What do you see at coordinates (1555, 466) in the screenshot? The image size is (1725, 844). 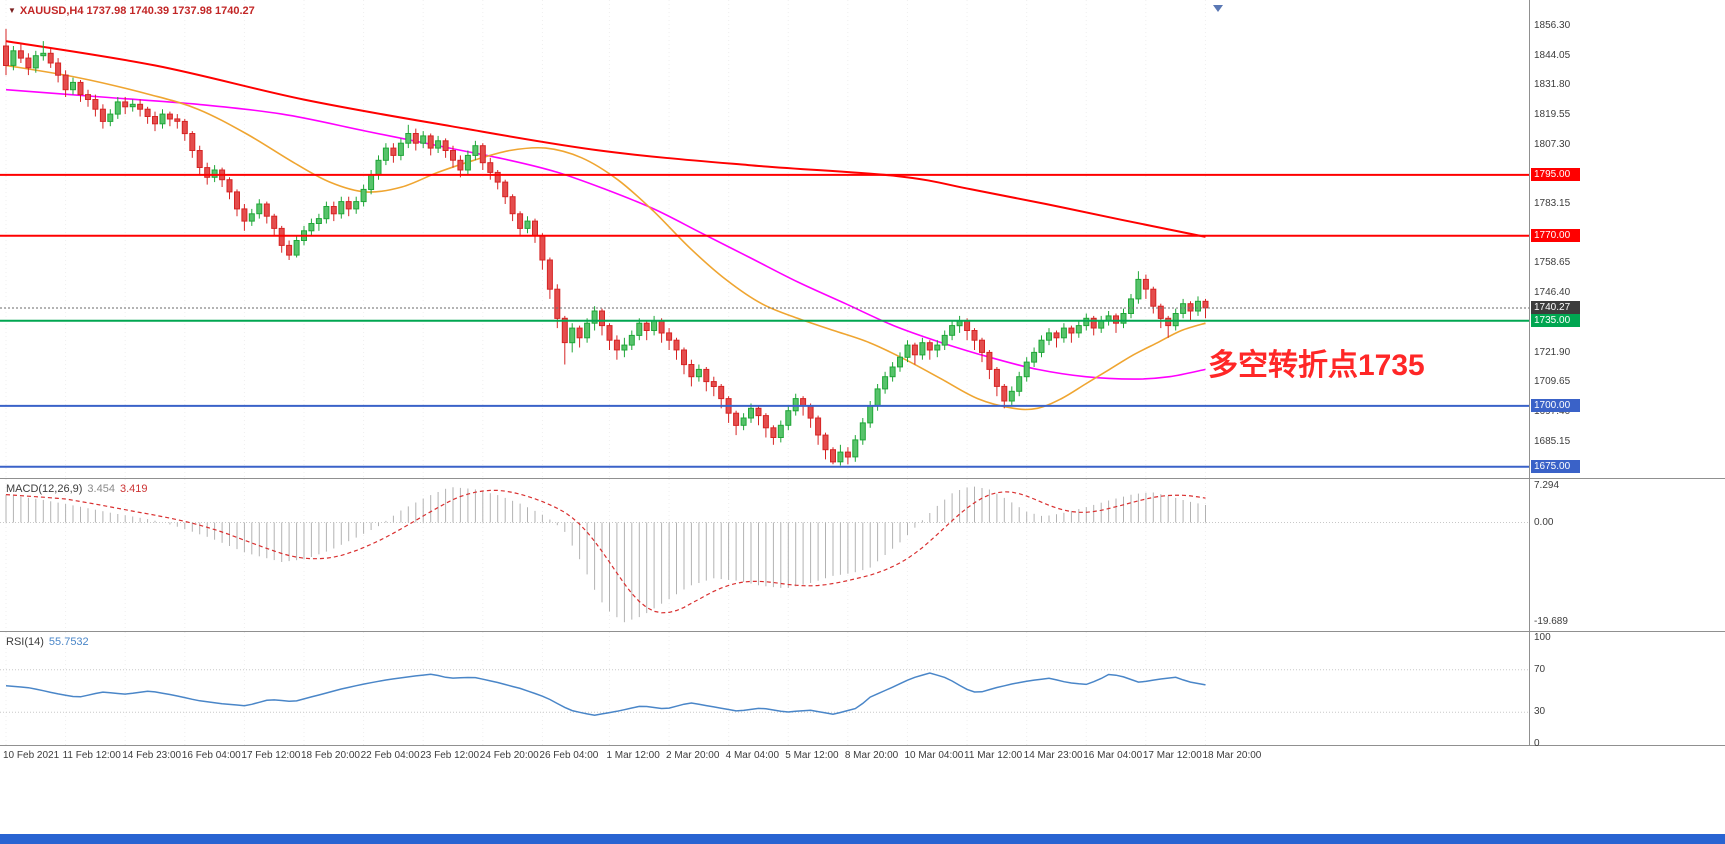 I see `price-badge-1675.00: 1675.00` at bounding box center [1555, 466].